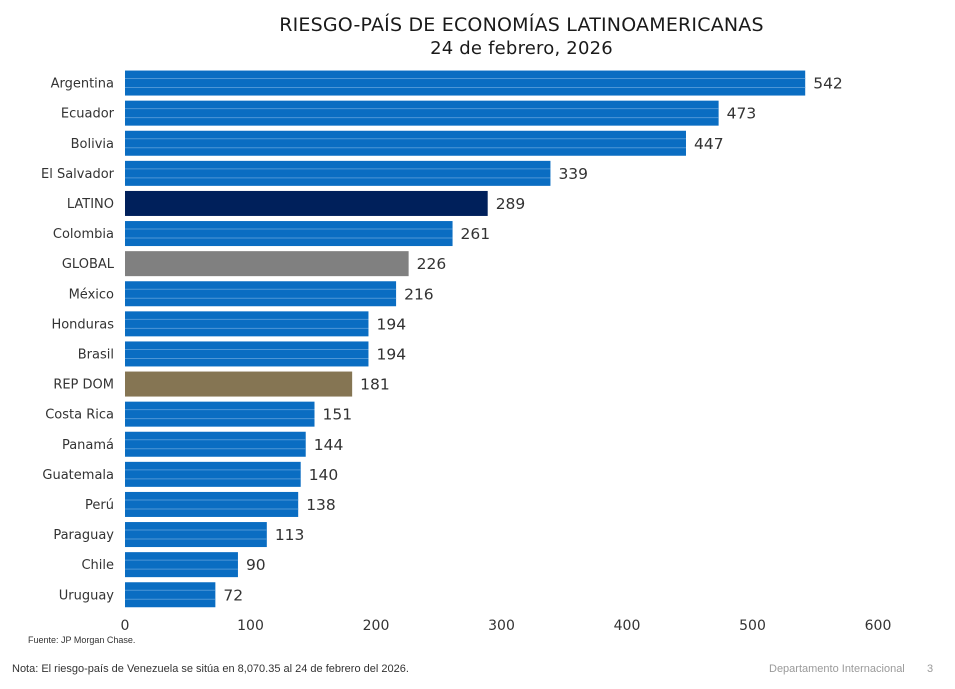 The image size is (955, 689). Describe the element at coordinates (250, 626) in the screenshot. I see `x-tick-label: 100` at that location.